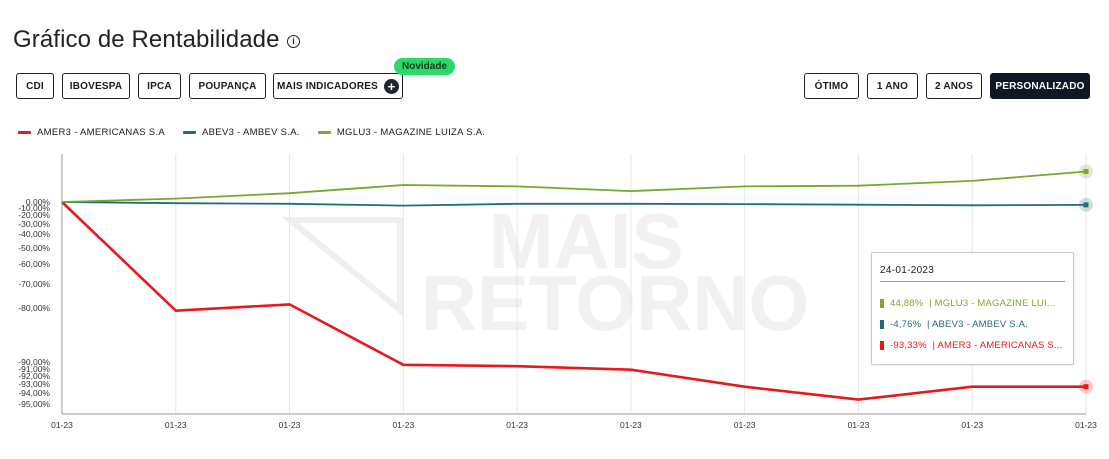 This screenshot has height=459, width=1109. Describe the element at coordinates (38, 202) in the screenshot. I see `y-tick-label: 0,00%` at that location.